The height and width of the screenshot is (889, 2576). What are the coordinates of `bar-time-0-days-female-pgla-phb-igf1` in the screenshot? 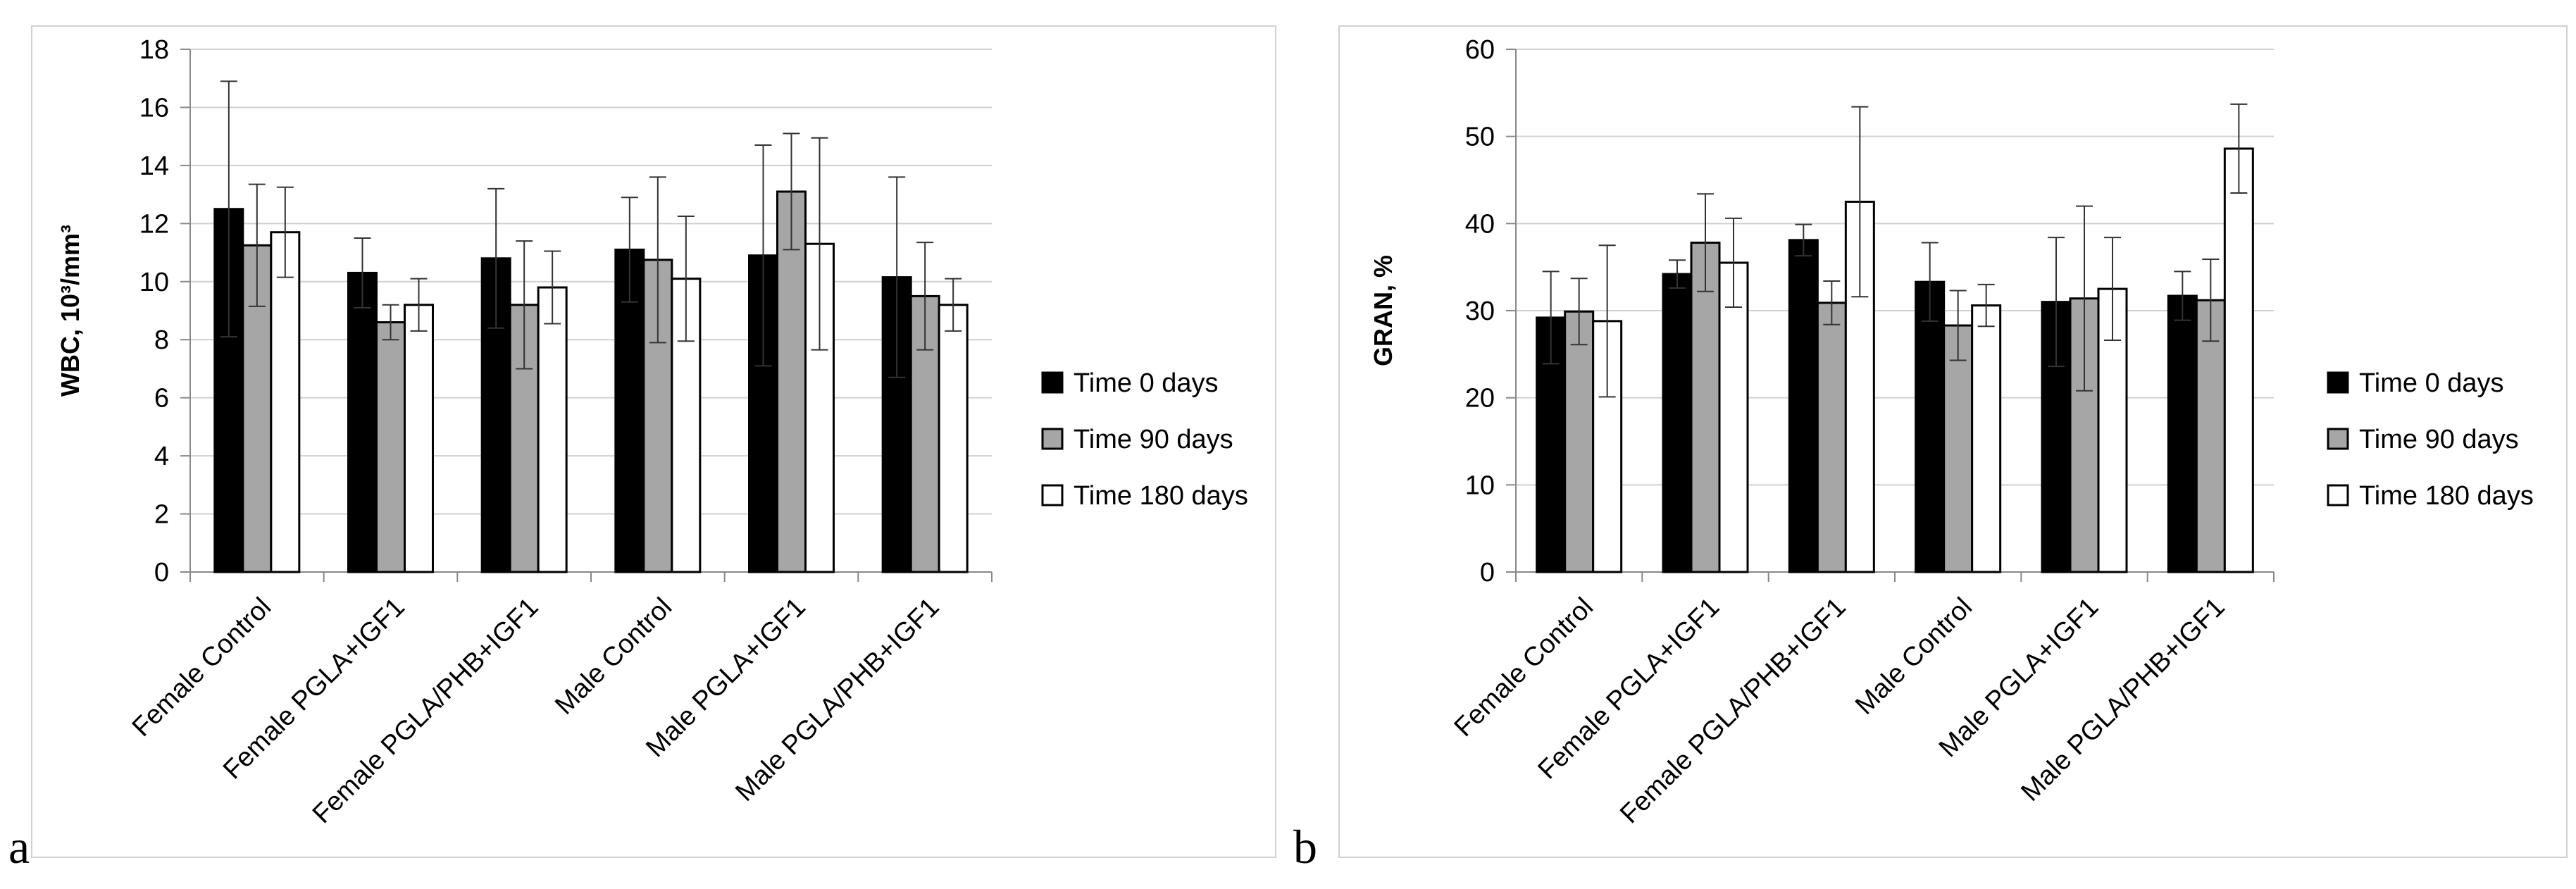 It's located at (1803, 406).